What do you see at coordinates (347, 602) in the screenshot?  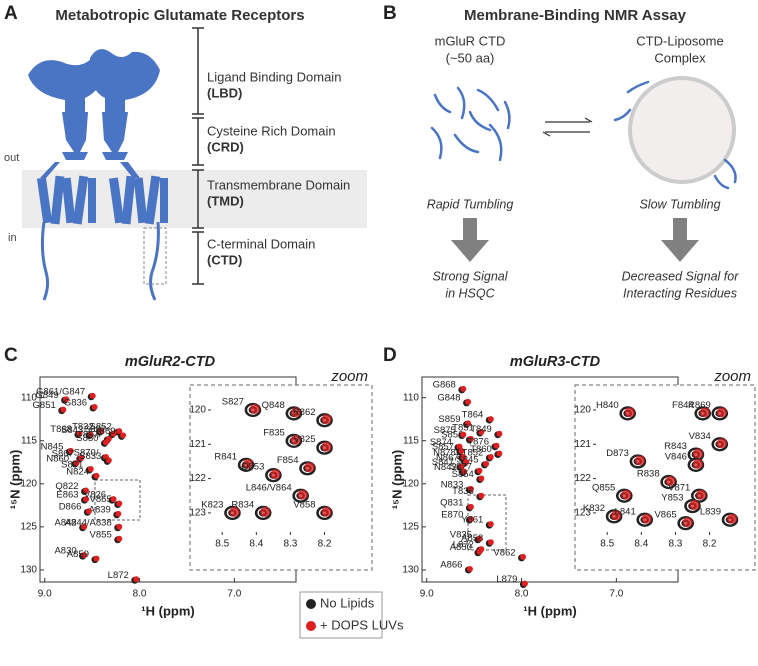 I see `legend-label: No Lipids` at bounding box center [347, 602].